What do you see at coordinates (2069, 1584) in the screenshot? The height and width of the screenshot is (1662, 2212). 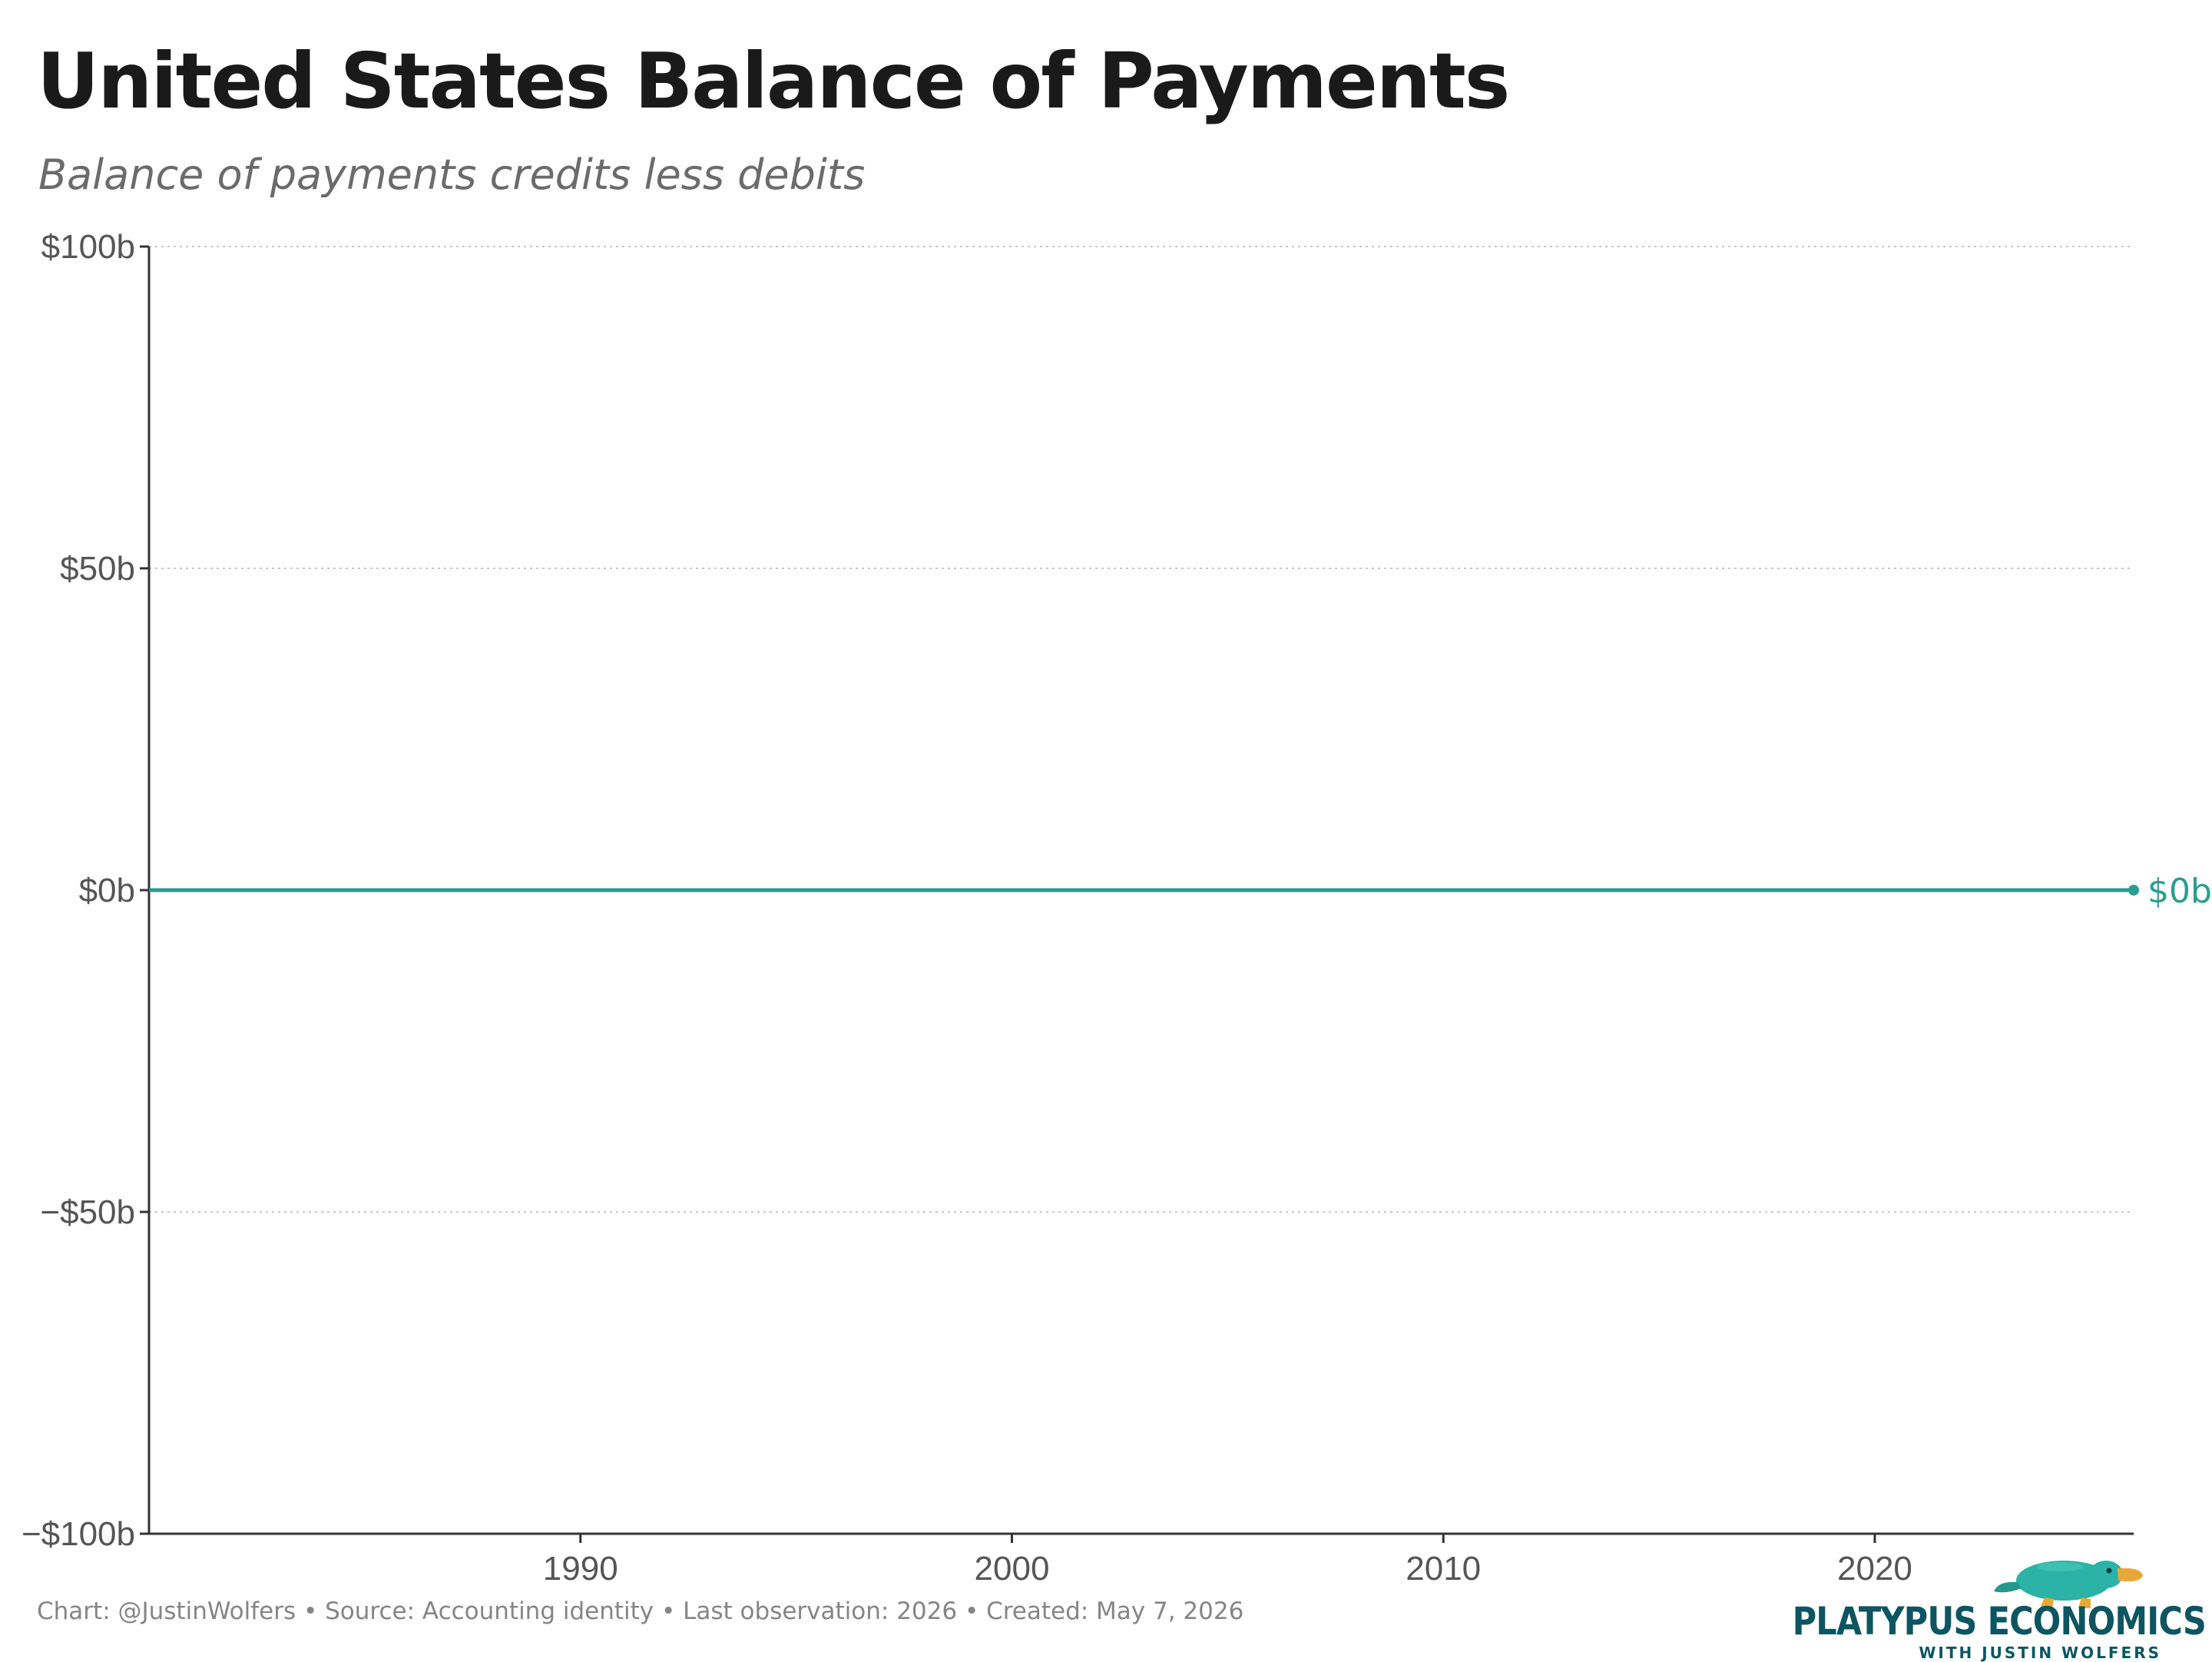 I see `platypus-icon` at bounding box center [2069, 1584].